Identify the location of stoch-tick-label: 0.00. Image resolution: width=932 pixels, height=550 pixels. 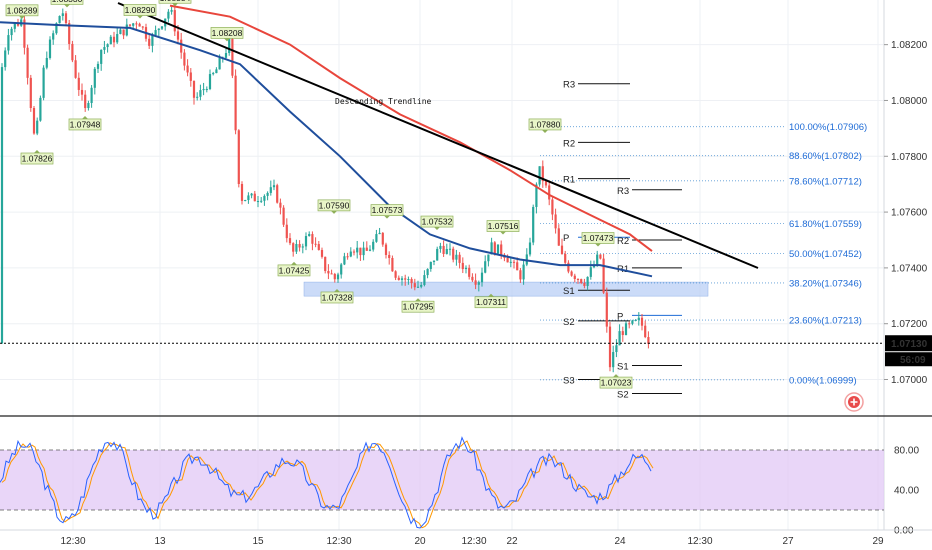
(904, 531).